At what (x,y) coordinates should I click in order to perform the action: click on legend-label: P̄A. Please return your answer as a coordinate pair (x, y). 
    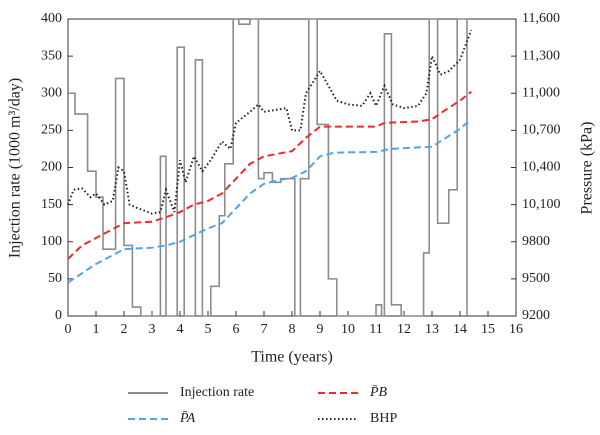
    Looking at the image, I should click on (187, 418).